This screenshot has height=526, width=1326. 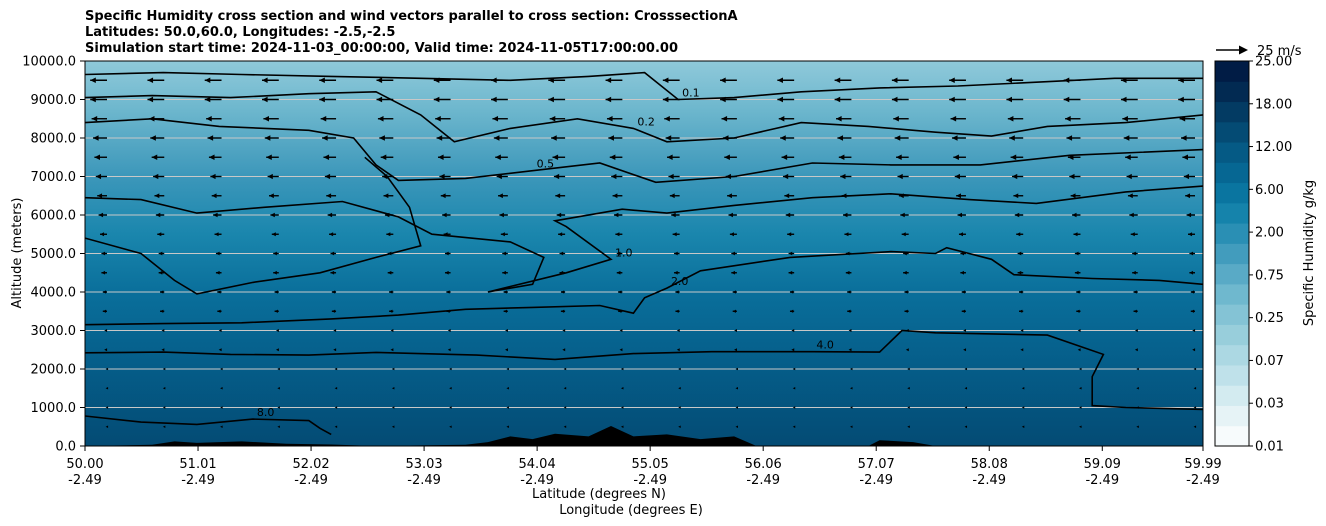 What do you see at coordinates (54, 331) in the screenshot?
I see `y-tick-label: 3000.0` at bounding box center [54, 331].